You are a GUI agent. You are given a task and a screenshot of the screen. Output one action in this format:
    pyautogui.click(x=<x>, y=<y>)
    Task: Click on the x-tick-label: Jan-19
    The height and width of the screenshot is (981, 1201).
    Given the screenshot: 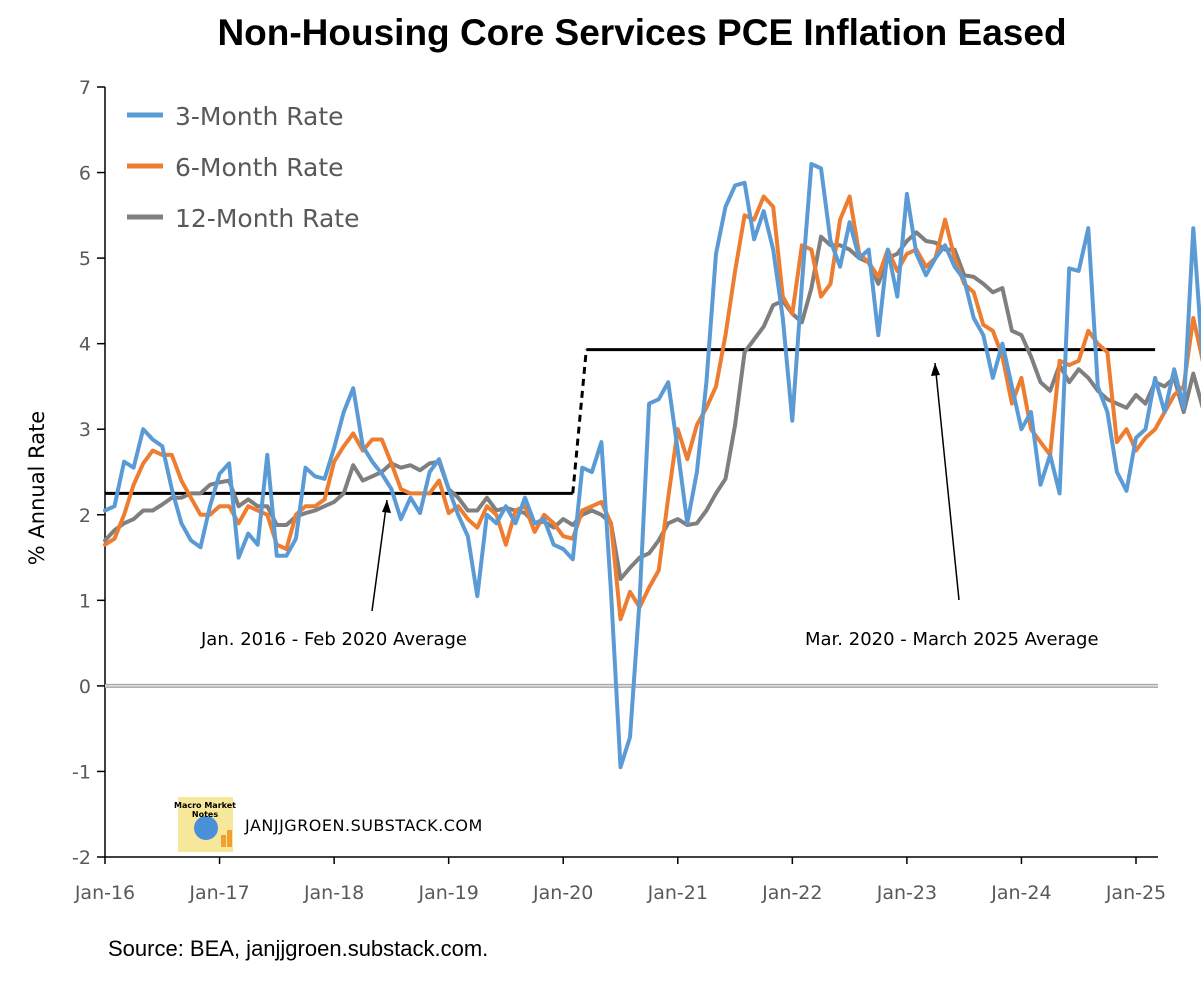 What is the action you would take?
    pyautogui.click(x=448, y=893)
    